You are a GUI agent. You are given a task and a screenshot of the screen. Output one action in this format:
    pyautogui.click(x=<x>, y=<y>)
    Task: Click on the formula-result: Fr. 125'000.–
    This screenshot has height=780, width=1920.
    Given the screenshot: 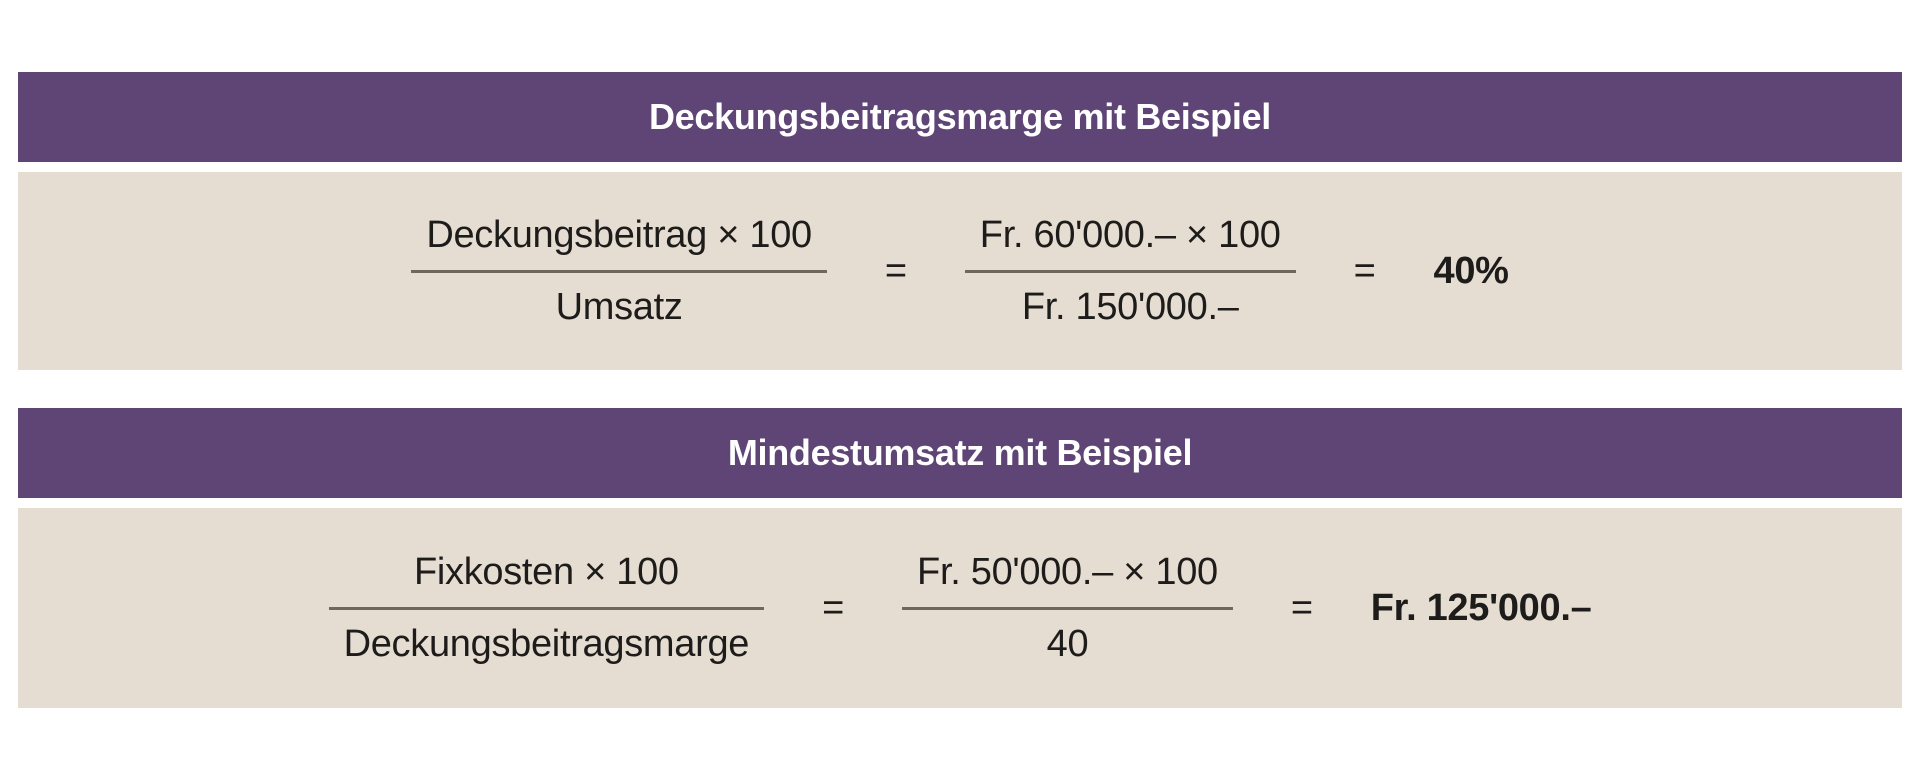 What is the action you would take?
    pyautogui.click(x=1481, y=607)
    